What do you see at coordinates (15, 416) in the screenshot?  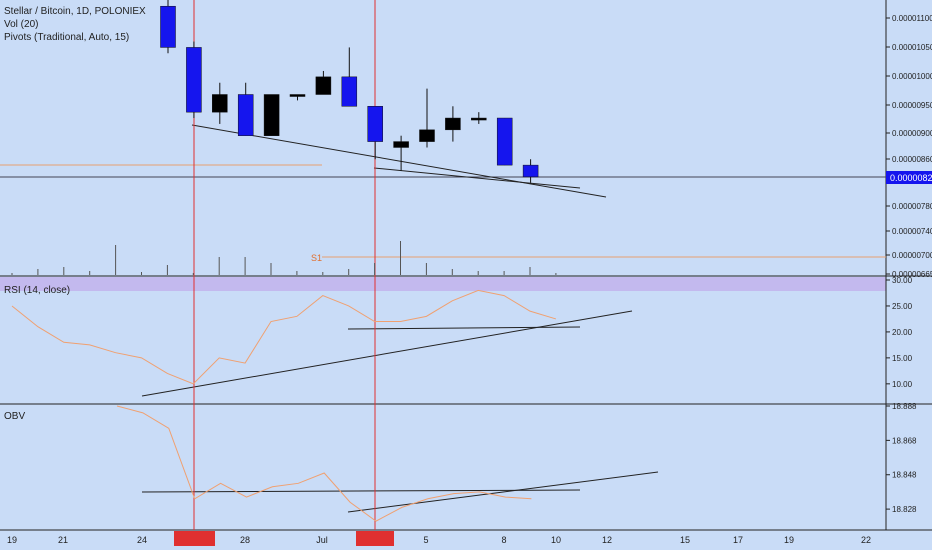 I see `obv-legend: OBV` at bounding box center [15, 416].